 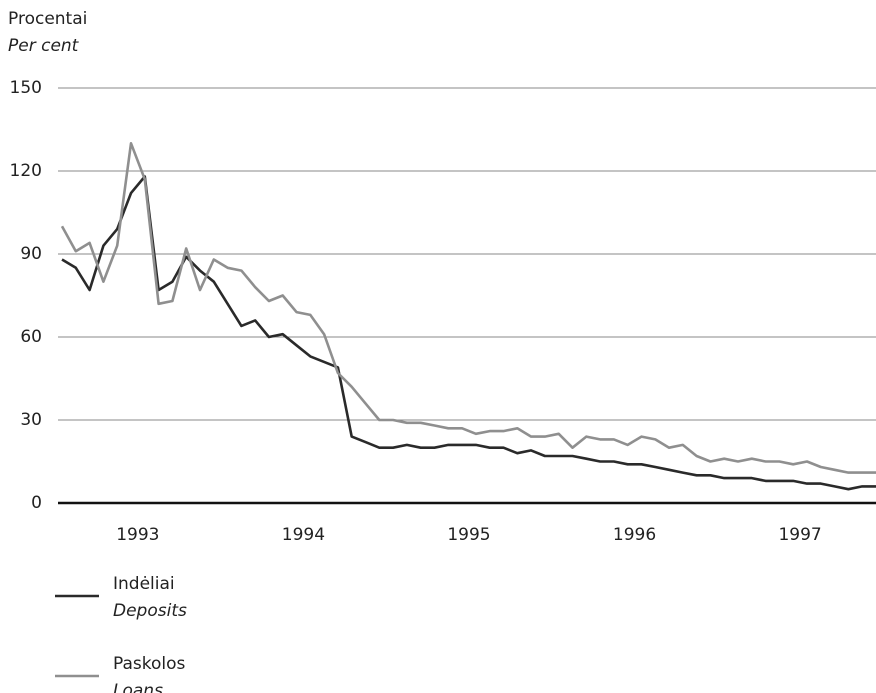 What do you see at coordinates (26, 171) in the screenshot?
I see `y-tick-label: 120` at bounding box center [26, 171].